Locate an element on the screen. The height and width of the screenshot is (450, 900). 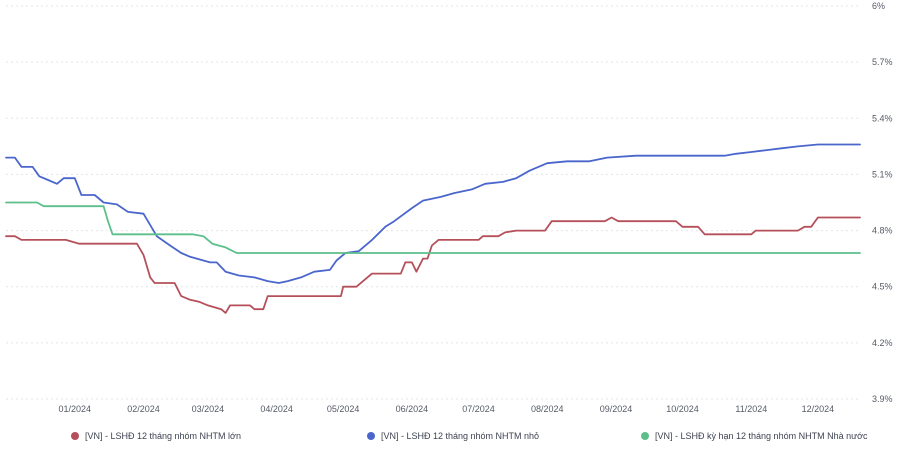
x-tick-label-4: 05/2024 is located at coordinates (343, 409).